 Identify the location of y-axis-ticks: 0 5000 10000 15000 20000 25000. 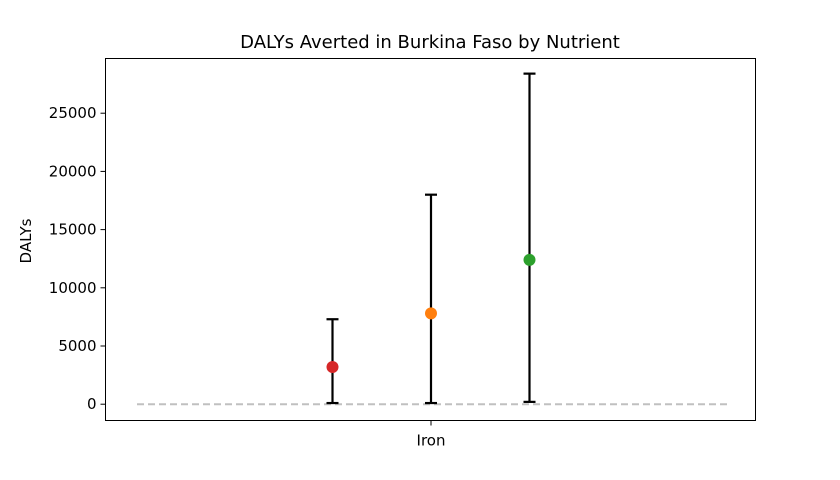
(77, 258).